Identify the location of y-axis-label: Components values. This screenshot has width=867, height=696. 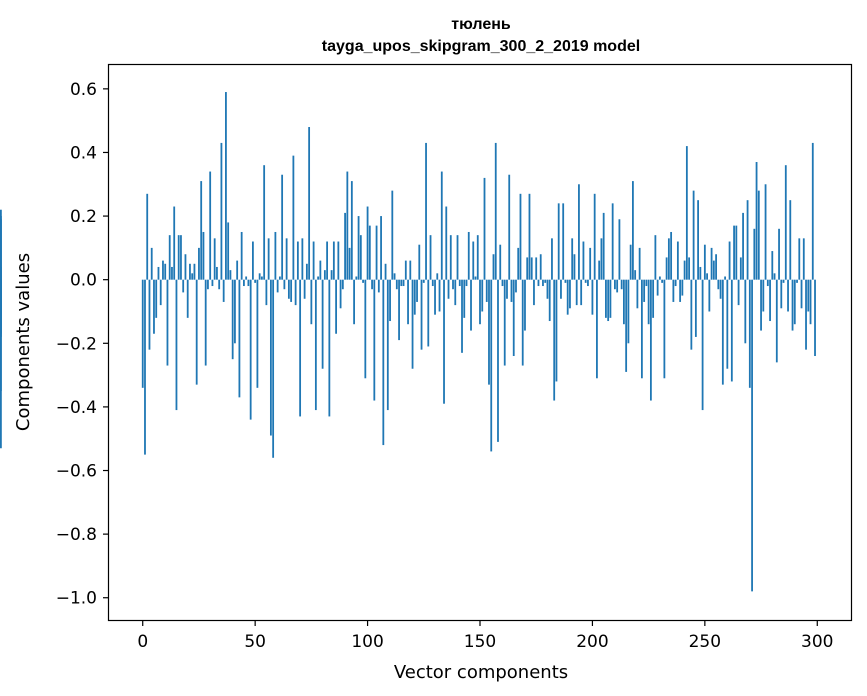
(23, 342).